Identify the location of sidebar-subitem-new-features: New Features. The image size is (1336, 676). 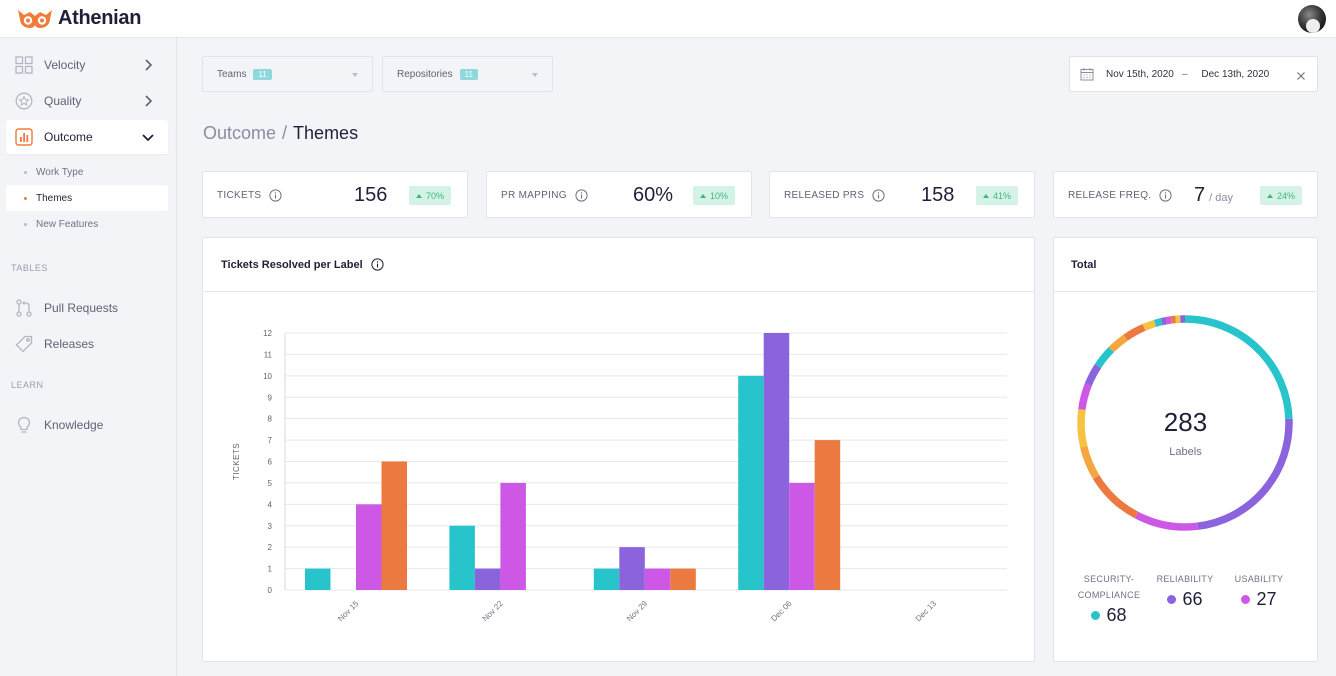
(87, 224).